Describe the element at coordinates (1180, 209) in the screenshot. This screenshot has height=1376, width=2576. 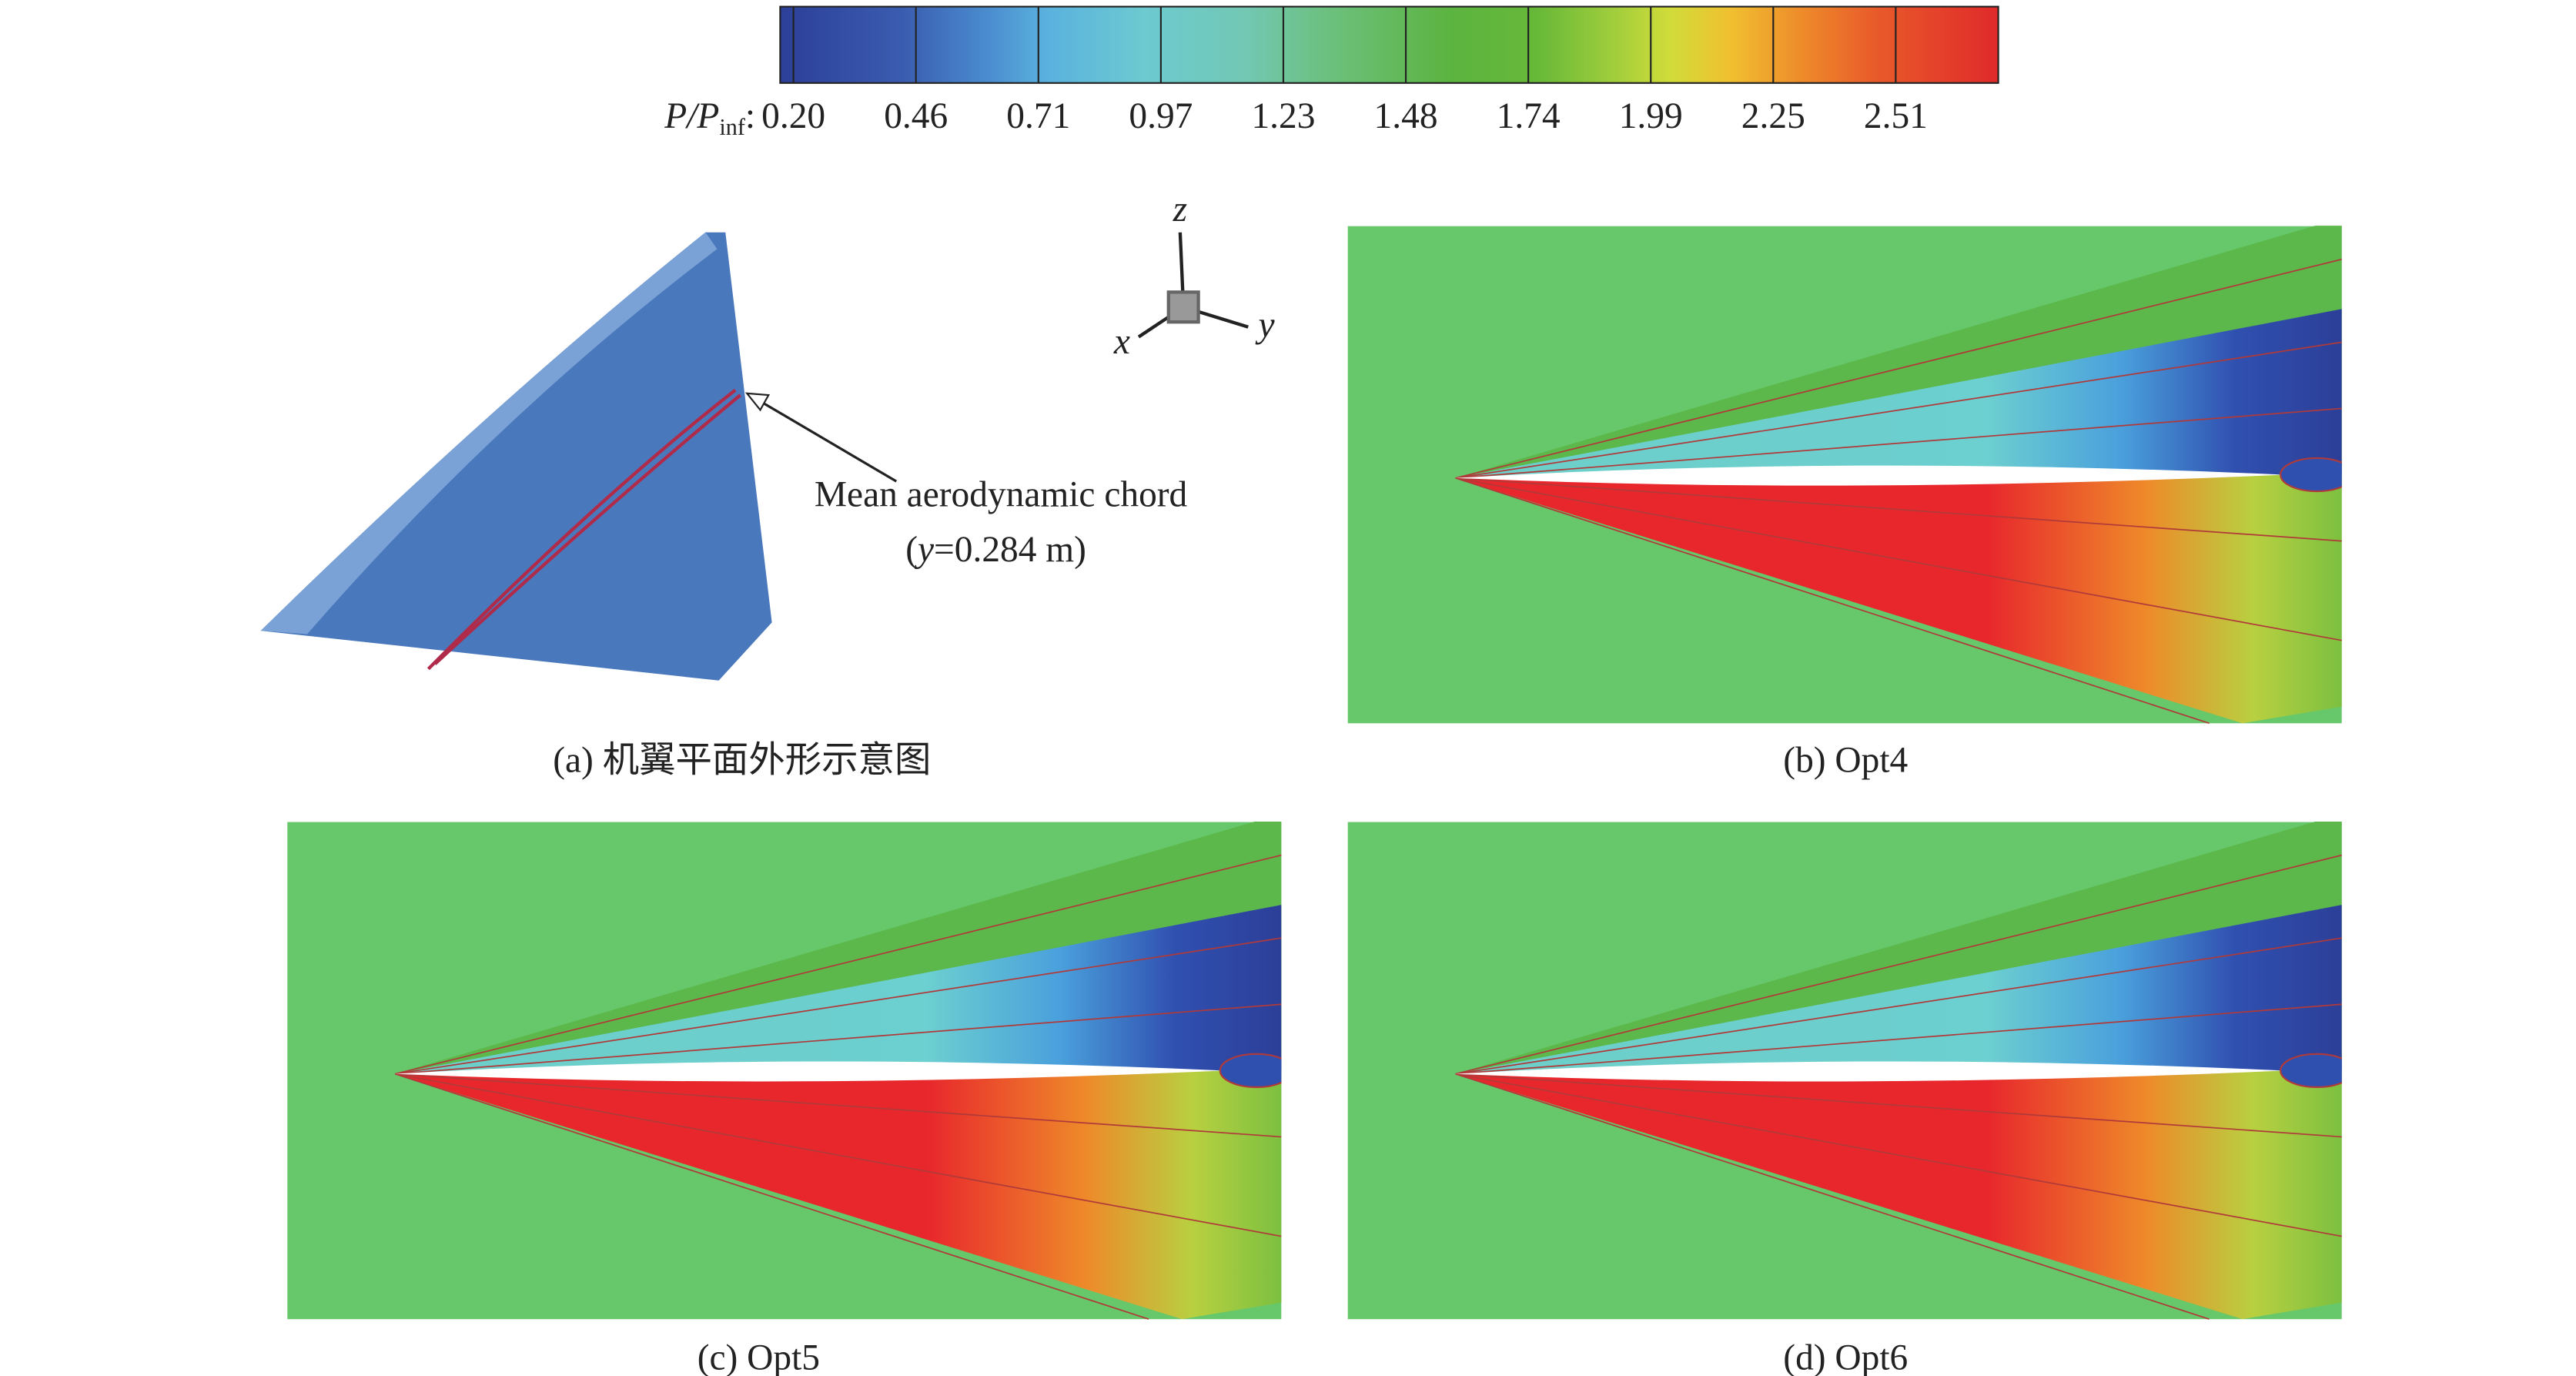
I see `axis-z: z` at that location.